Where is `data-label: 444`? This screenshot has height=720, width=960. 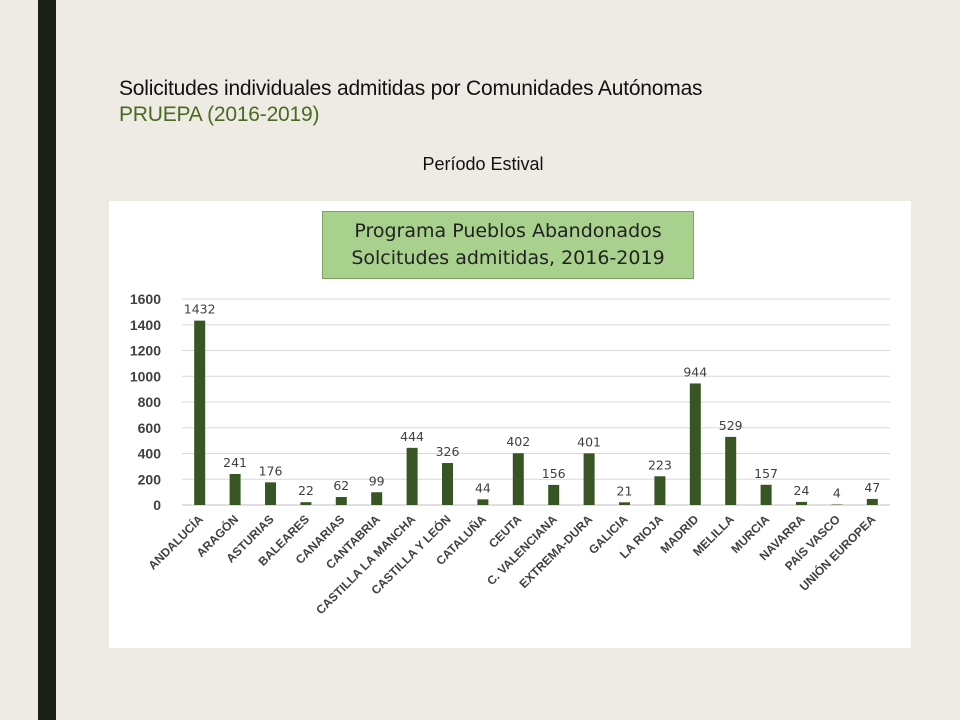 data-label: 444 is located at coordinates (412, 436).